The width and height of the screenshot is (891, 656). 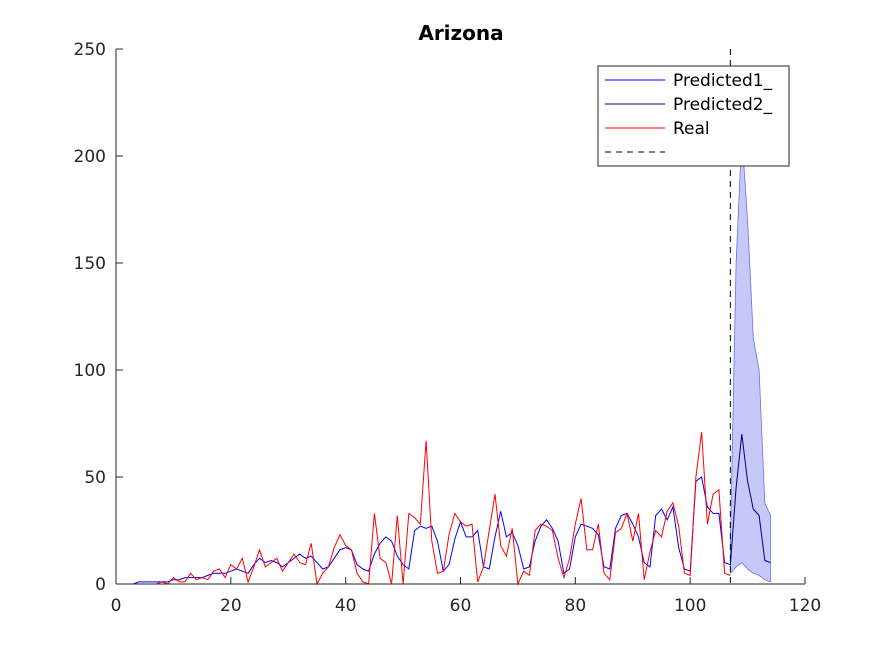 What do you see at coordinates (690, 606) in the screenshot?
I see `x-tick-label: 100` at bounding box center [690, 606].